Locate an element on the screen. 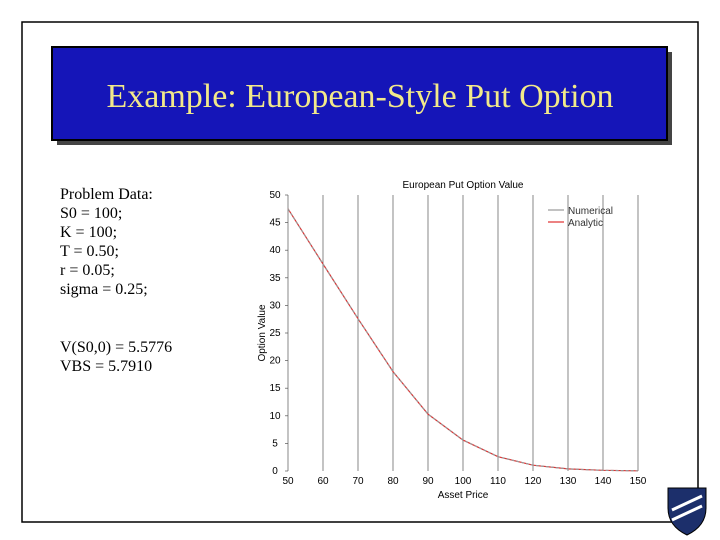  chart-title: European Put Option Value is located at coordinates (462, 185).